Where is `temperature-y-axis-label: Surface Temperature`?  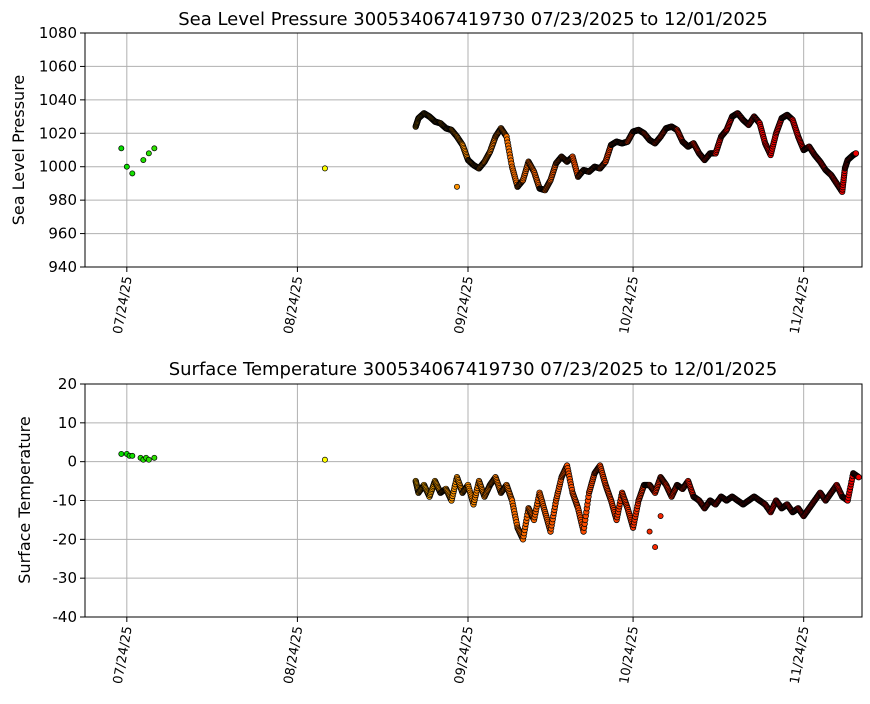
temperature-y-axis-label: Surface Temperature is located at coordinates (24, 499).